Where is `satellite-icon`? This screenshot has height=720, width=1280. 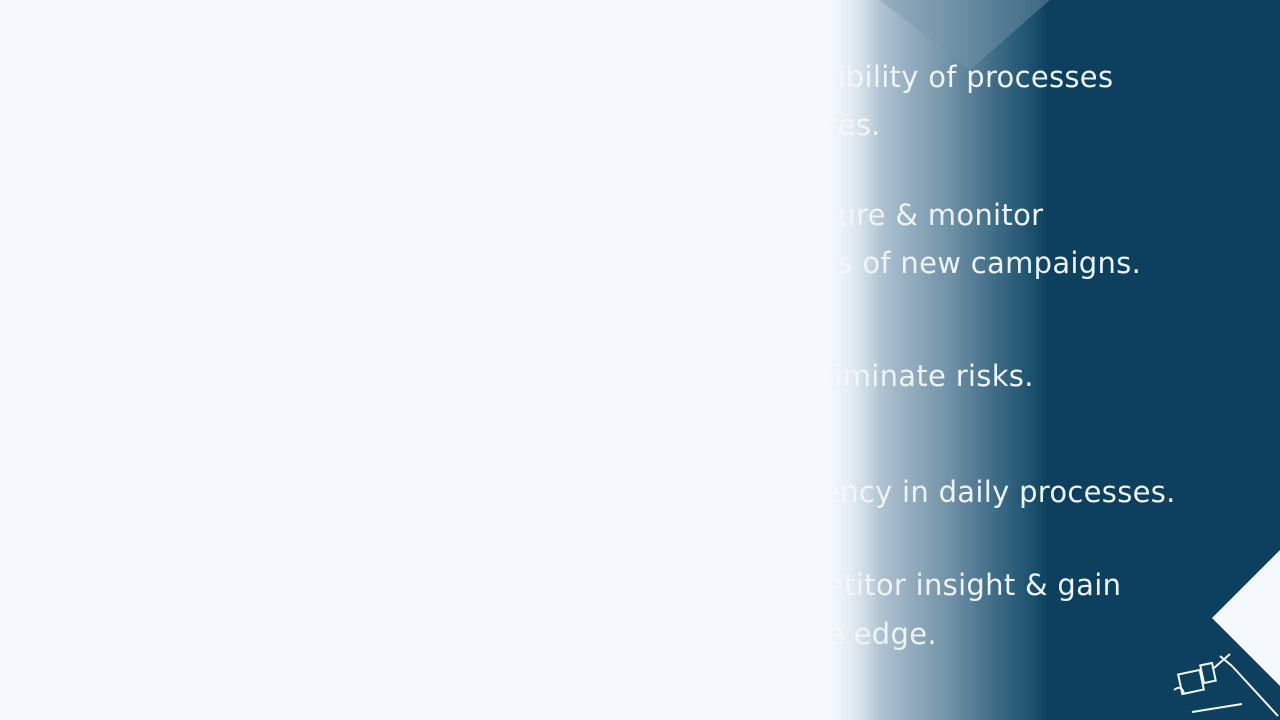
satellite-icon is located at coordinates (1226, 685).